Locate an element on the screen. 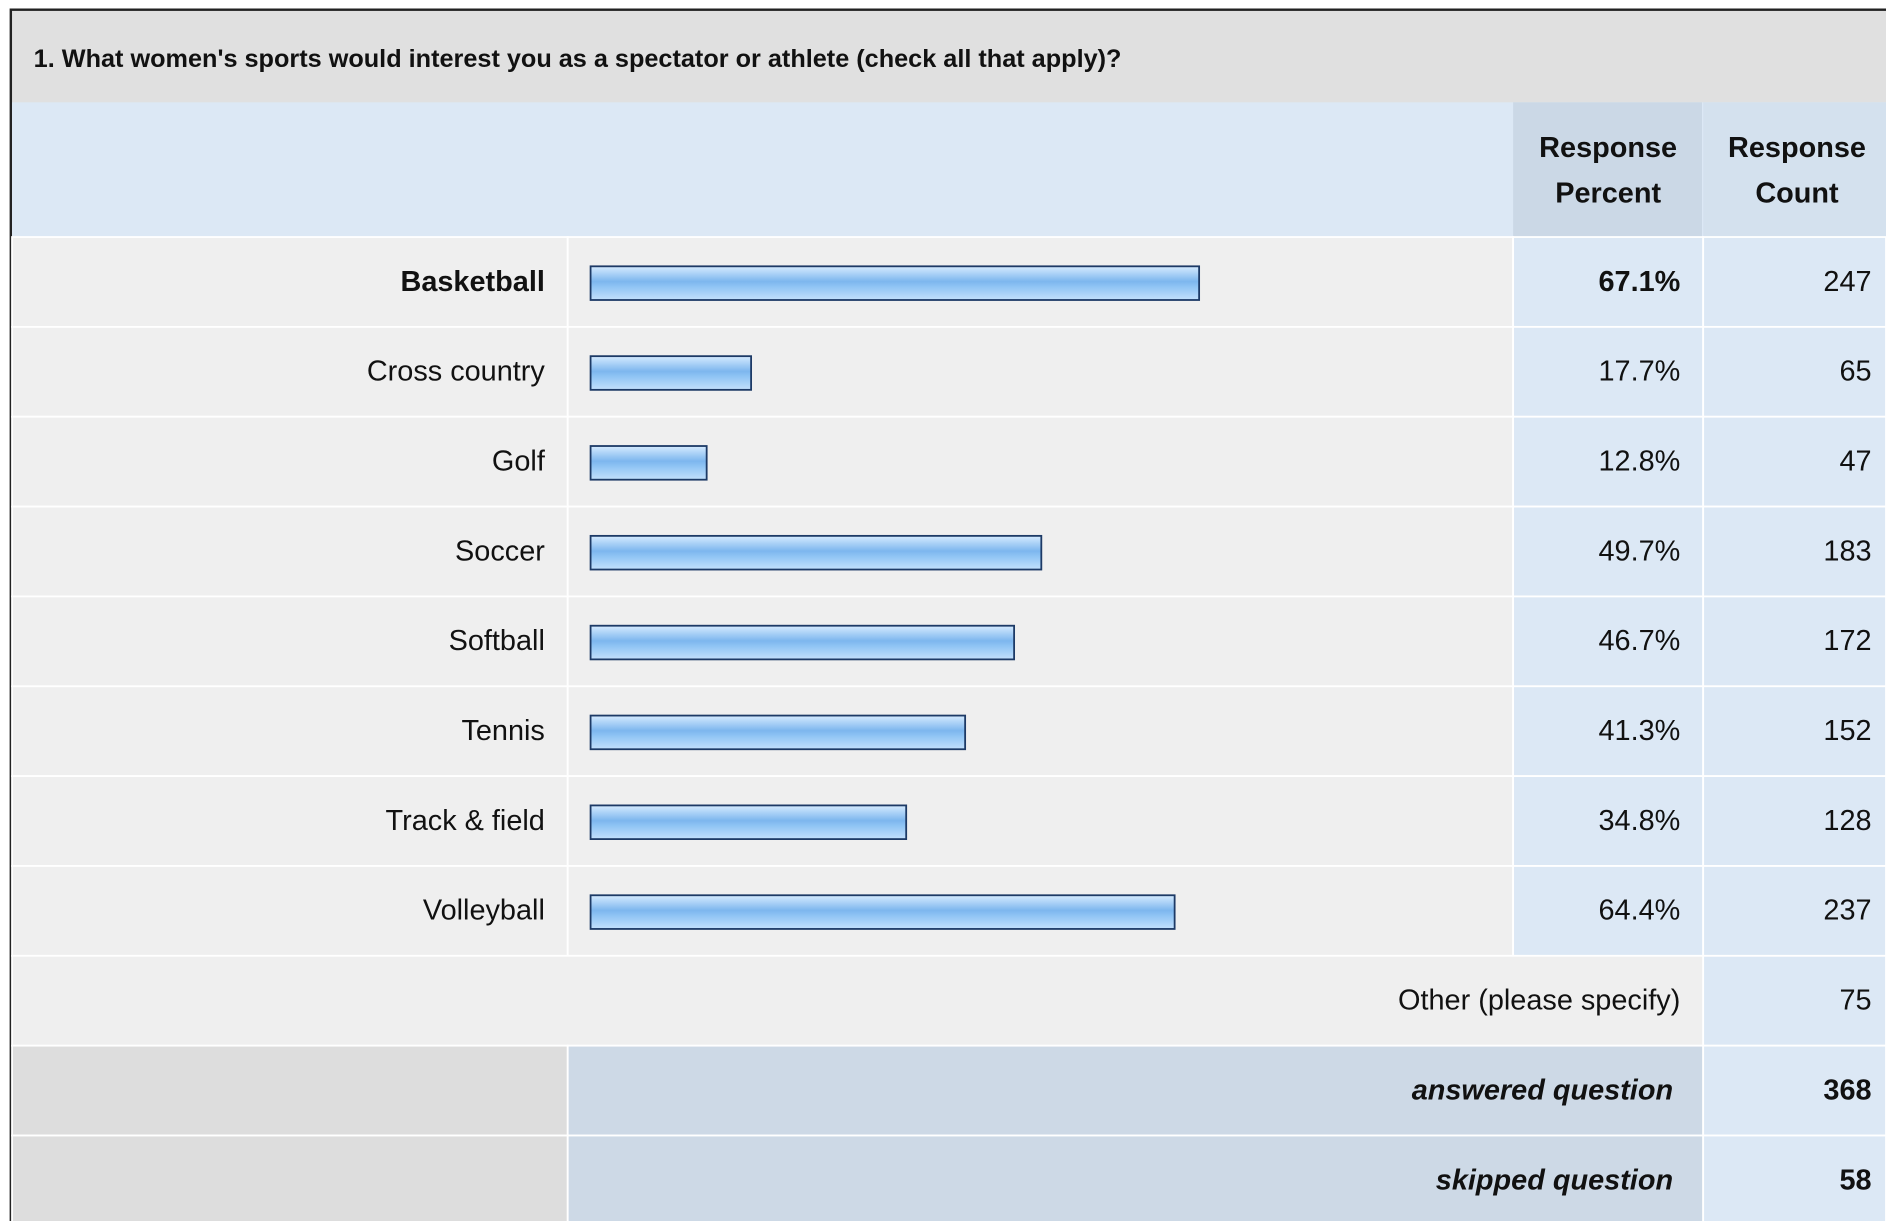 This screenshot has width=1886, height=1221. response-percent: 12.8% is located at coordinates (1639, 461).